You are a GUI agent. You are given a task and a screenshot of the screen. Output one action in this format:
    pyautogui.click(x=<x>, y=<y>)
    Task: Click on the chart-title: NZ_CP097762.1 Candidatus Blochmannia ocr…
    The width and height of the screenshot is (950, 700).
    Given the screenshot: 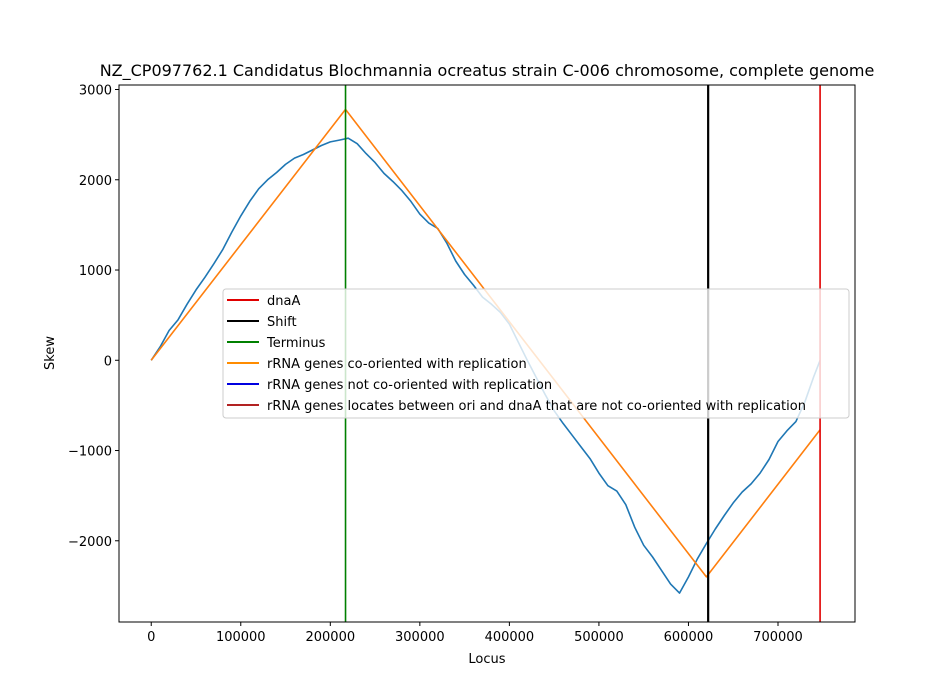 What is the action you would take?
    pyautogui.click(x=487, y=71)
    